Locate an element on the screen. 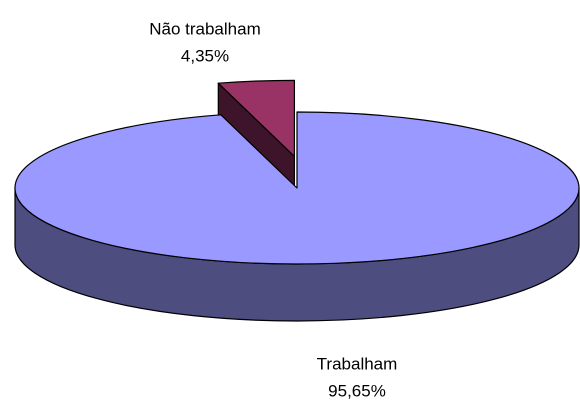  slice-label: Trabalham is located at coordinates (357, 363).